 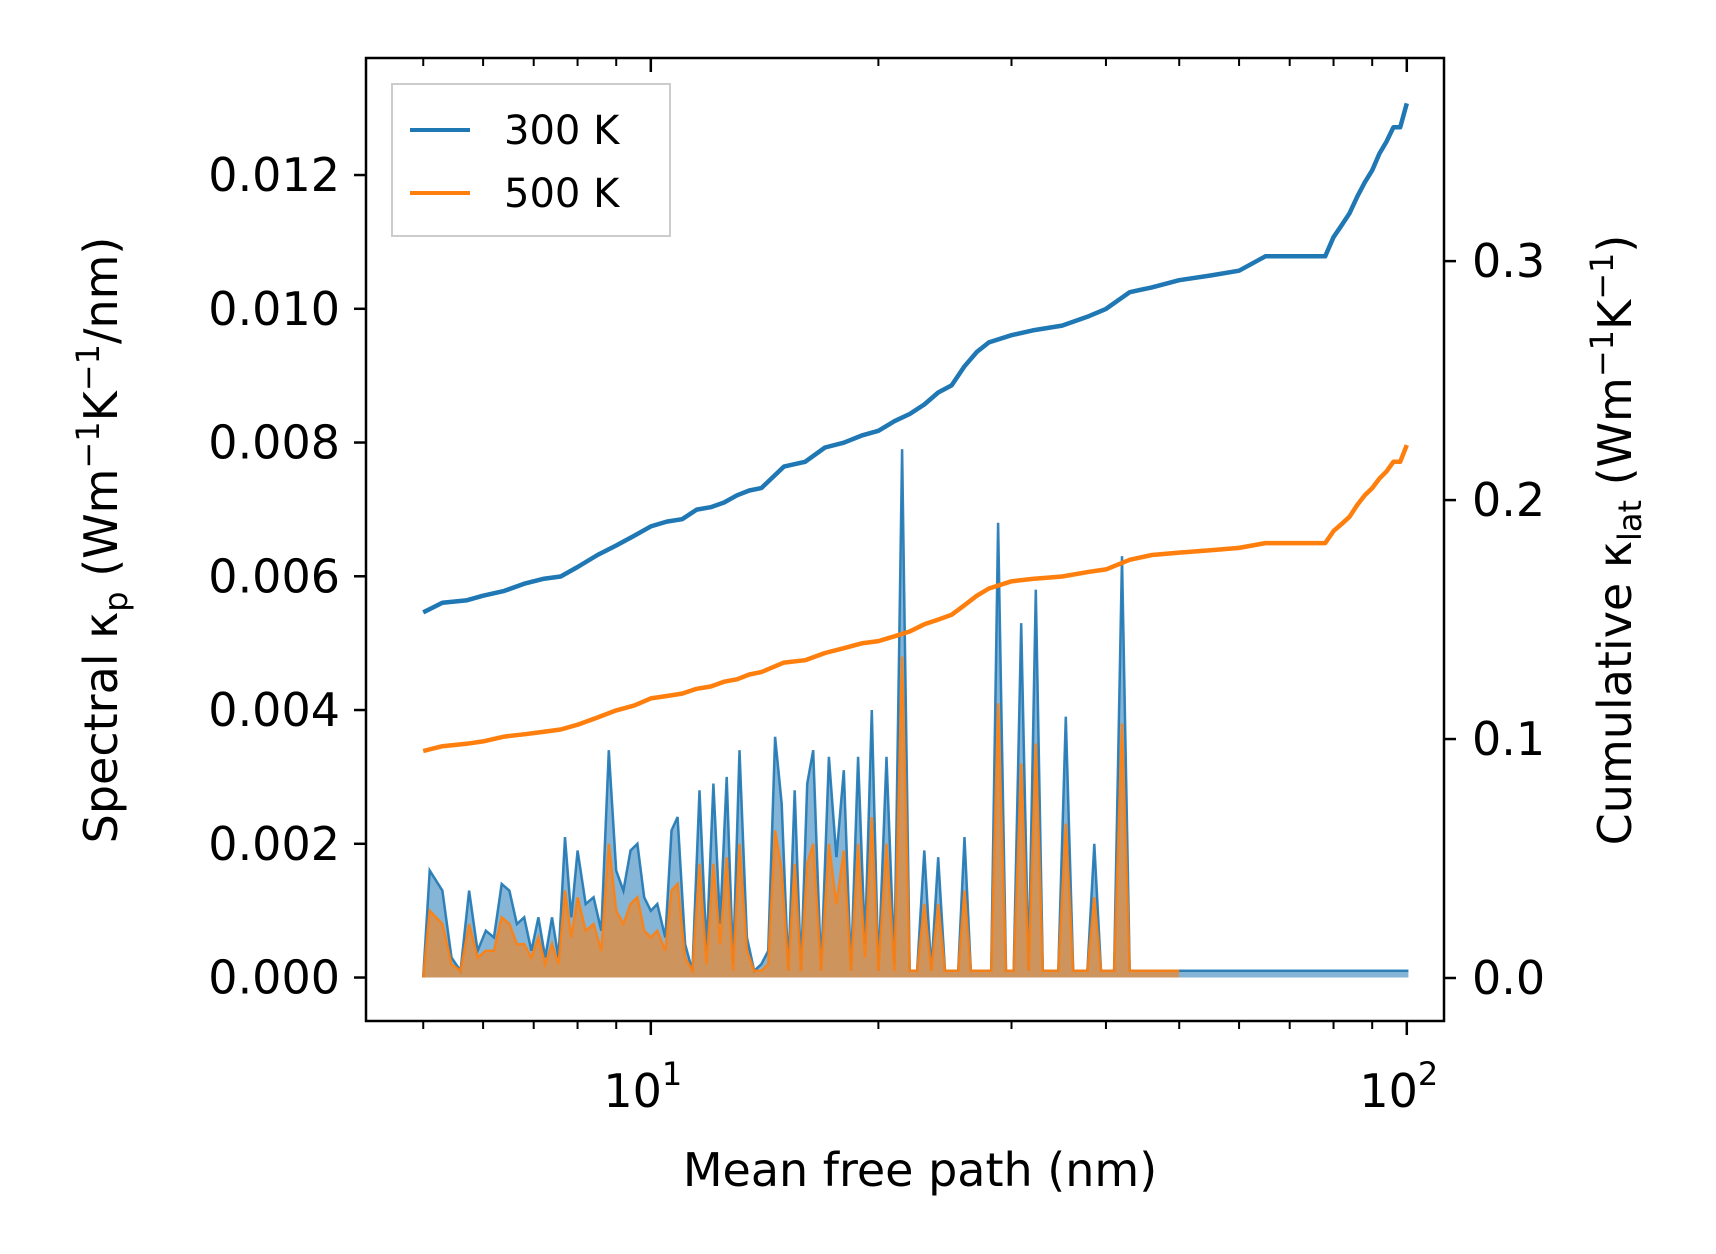 I want to click on y-right-label-sup1: −1, so click(x=1602, y=353).